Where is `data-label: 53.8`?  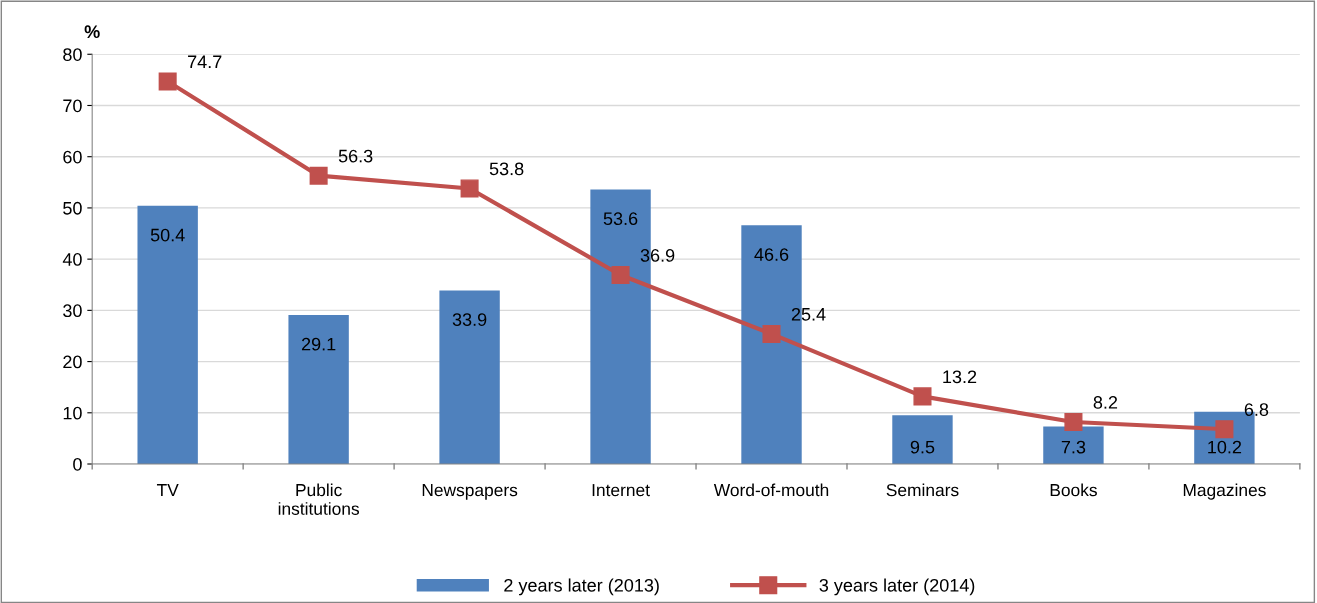
data-label: 53.8 is located at coordinates (506, 169).